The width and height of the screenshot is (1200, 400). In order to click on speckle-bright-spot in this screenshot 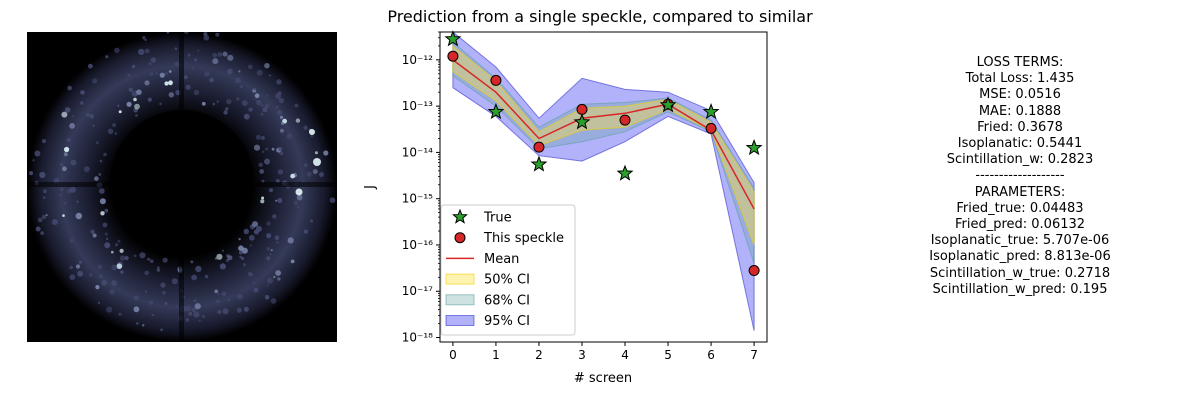, I will do `click(312, 132)`.